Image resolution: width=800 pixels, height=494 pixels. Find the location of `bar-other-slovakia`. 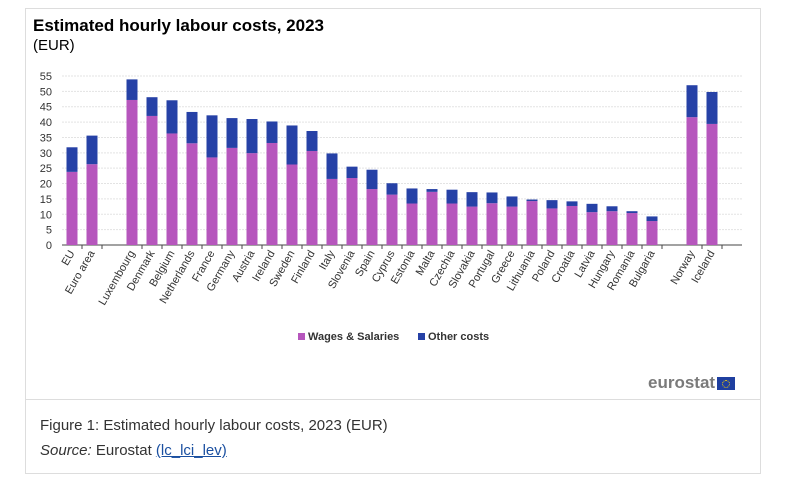

bar-other-slovakia is located at coordinates (472, 199).